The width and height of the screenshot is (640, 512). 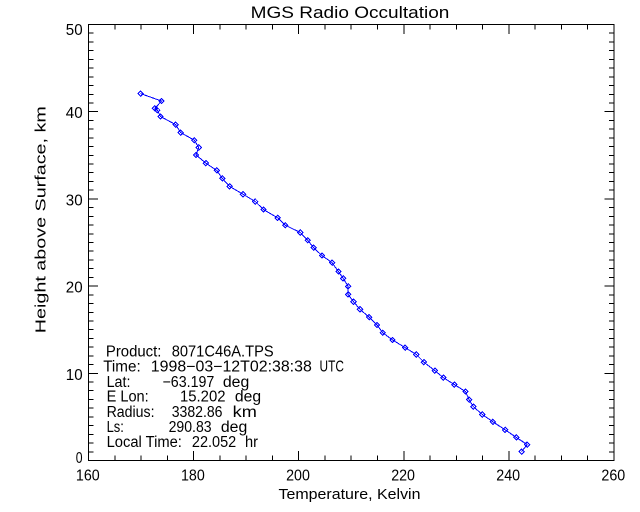 What do you see at coordinates (74, 288) in the screenshot?
I see `svg-text: 20` at bounding box center [74, 288].